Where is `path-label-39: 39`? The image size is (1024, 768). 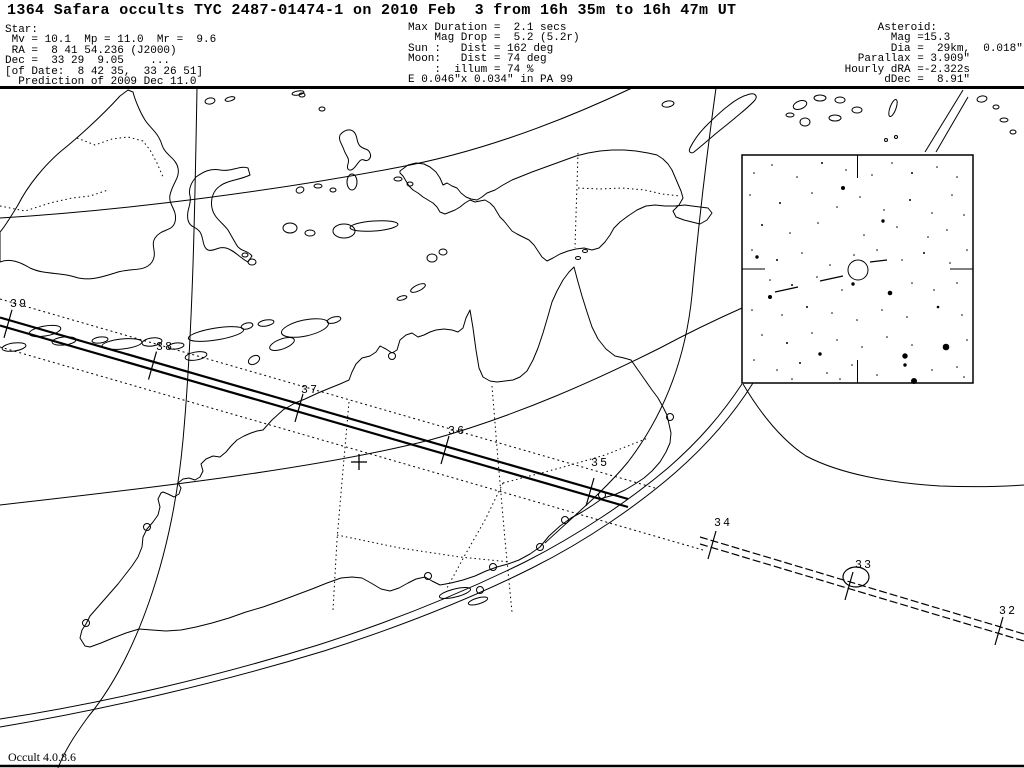 path-label-39: 39 is located at coordinates (19, 304).